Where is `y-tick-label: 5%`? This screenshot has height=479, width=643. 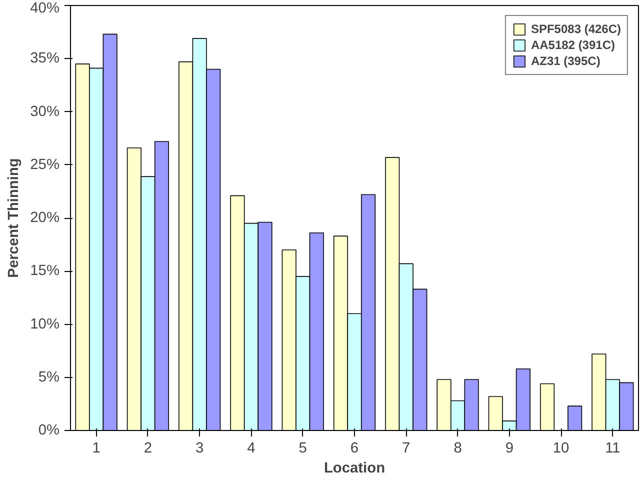
y-tick-label: 5% is located at coordinates (49, 377).